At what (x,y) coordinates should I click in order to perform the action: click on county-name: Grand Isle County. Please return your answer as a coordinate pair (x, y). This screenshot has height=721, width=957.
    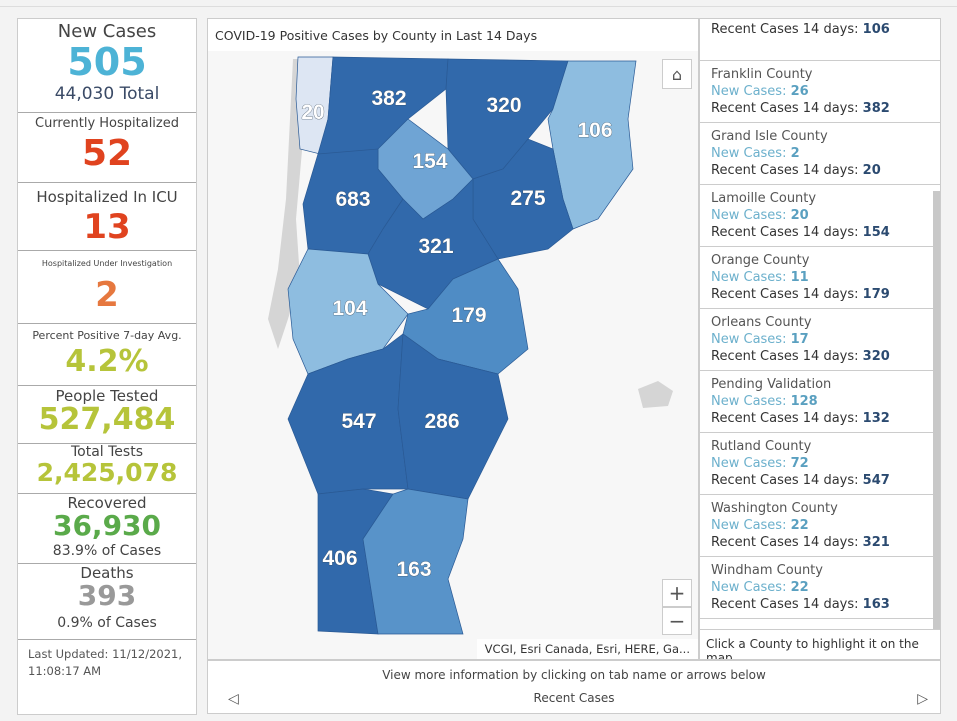
    Looking at the image, I should click on (769, 136).